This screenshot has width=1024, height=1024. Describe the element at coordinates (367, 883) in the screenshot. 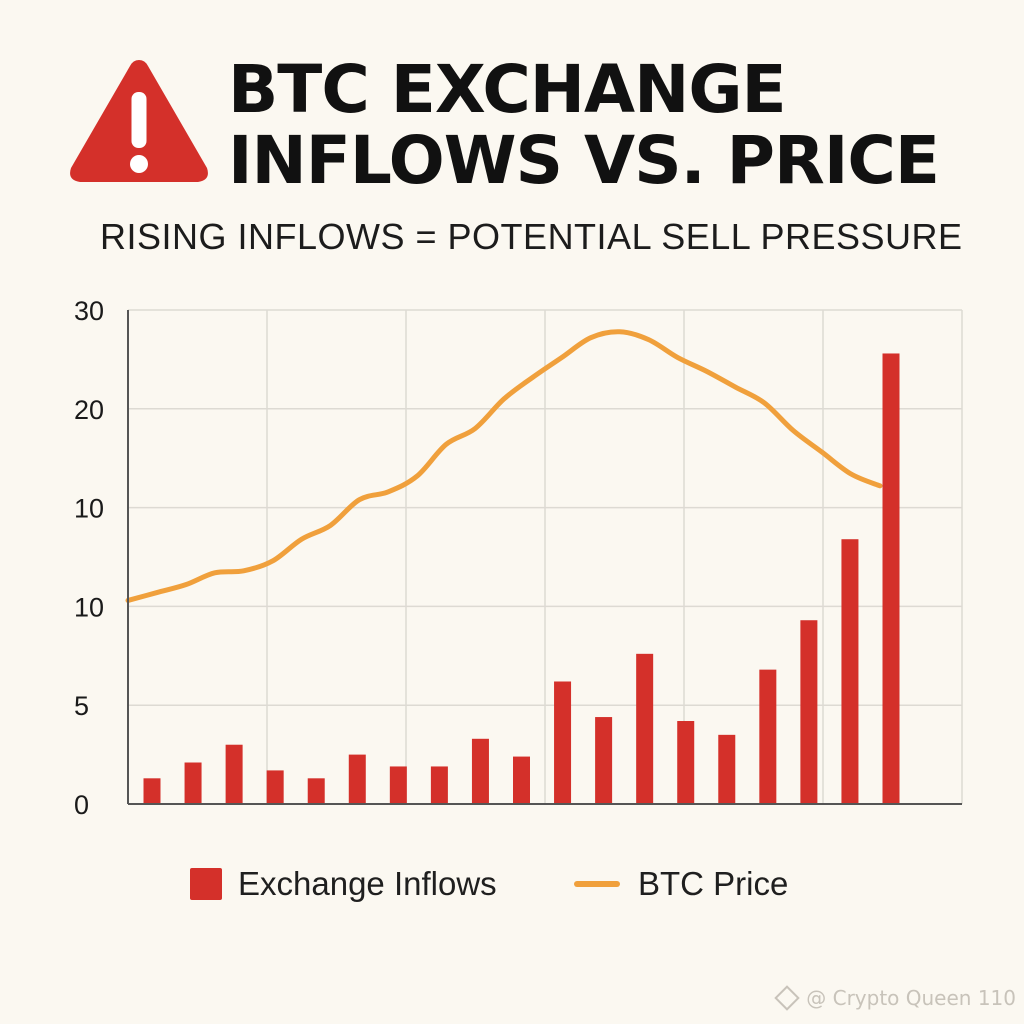

I see `legend-label-inflows: Exchange Inflows` at that location.